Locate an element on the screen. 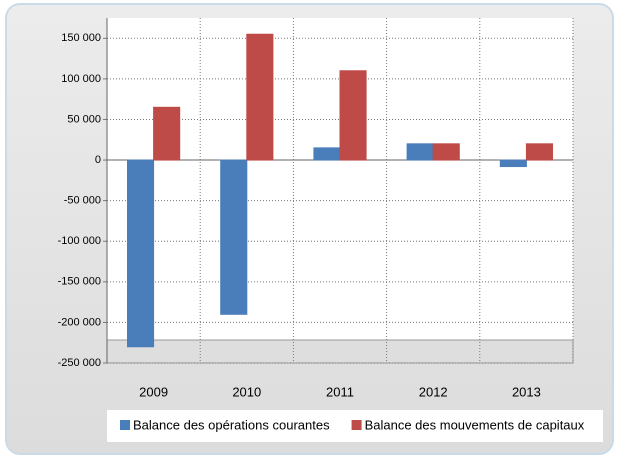 The height and width of the screenshot is (458, 619). y-tick-label: -250 000 is located at coordinates (79, 363).